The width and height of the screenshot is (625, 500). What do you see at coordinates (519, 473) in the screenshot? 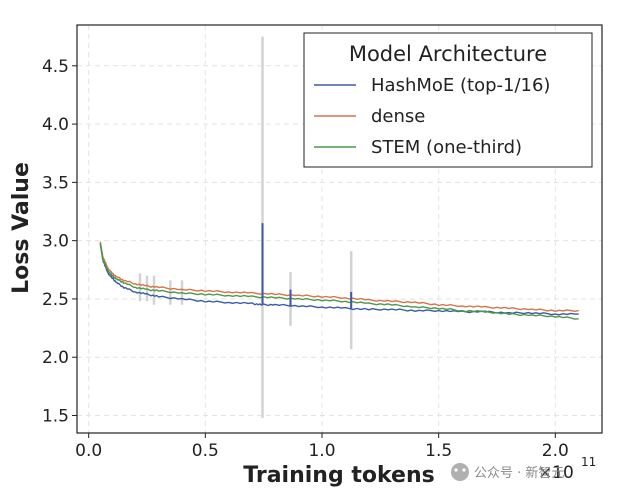
I see `watermark-text: 公众号 · 新智元` at bounding box center [519, 473].